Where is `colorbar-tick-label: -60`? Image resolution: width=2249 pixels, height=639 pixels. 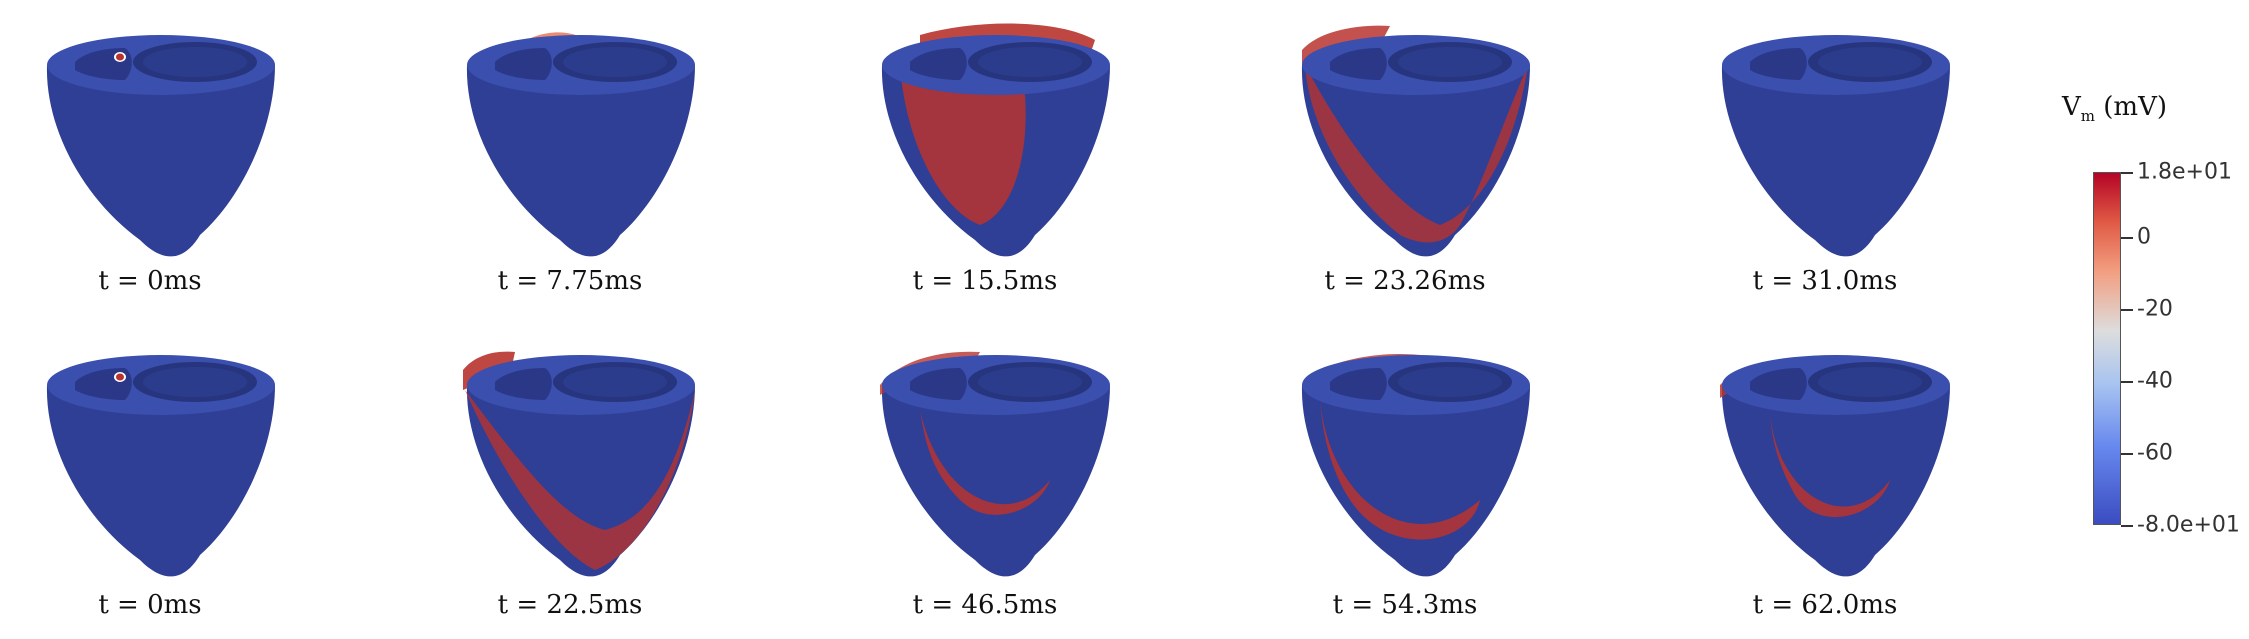
colorbar-tick-label: -60 is located at coordinates (2155, 453).